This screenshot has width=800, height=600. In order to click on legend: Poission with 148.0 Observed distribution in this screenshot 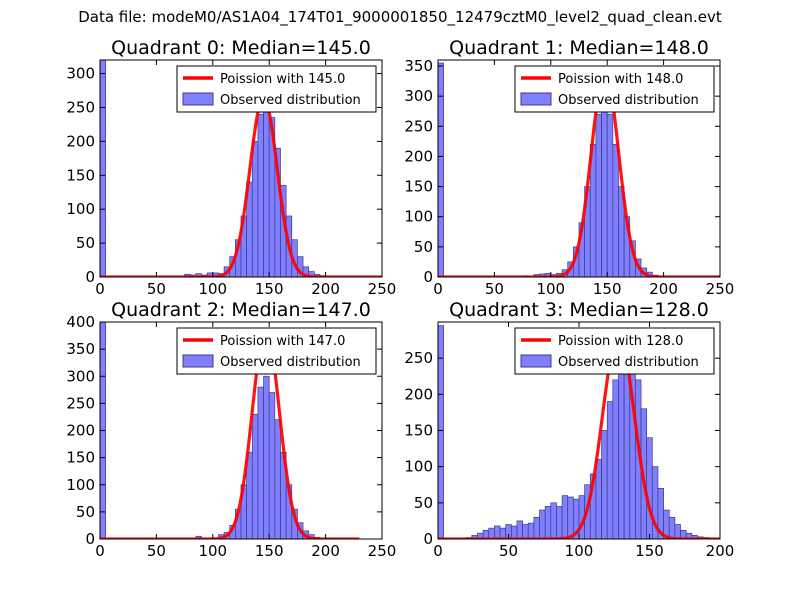, I will do `click(614, 89)`.